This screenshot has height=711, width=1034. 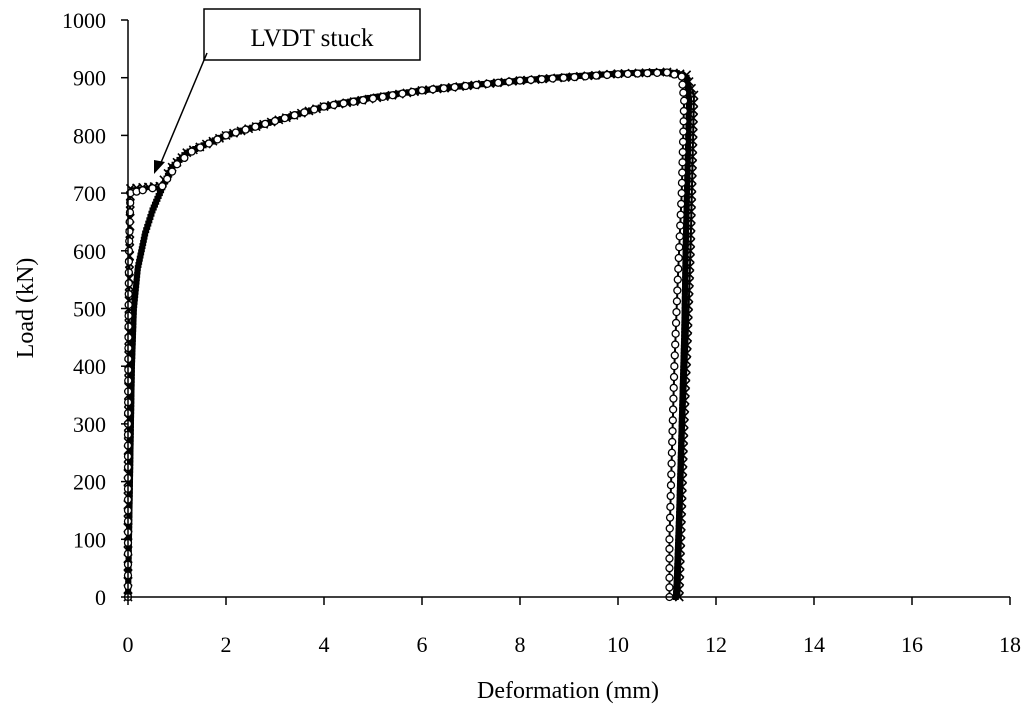 I want to click on annotation-text: LVDT stuck, so click(x=312, y=38).